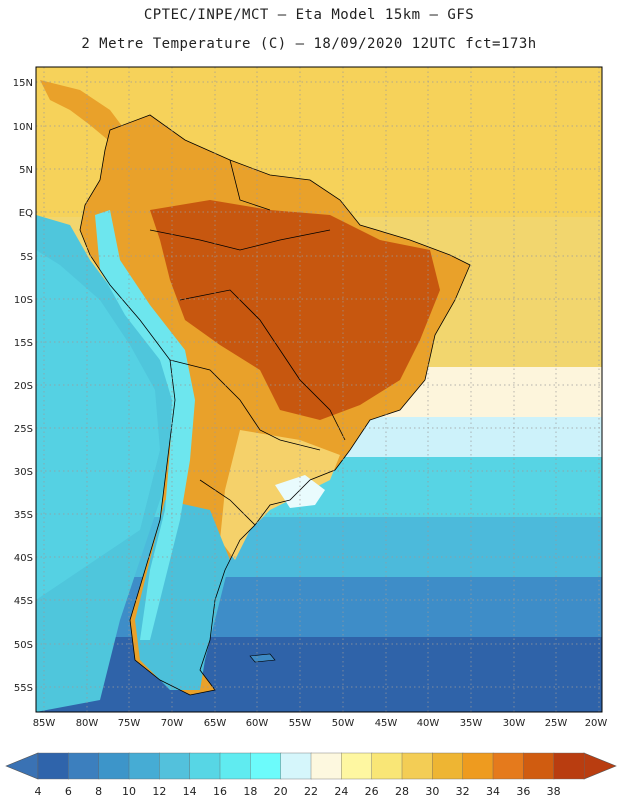  I want to click on colorbar-label: 24, so click(341, 791).